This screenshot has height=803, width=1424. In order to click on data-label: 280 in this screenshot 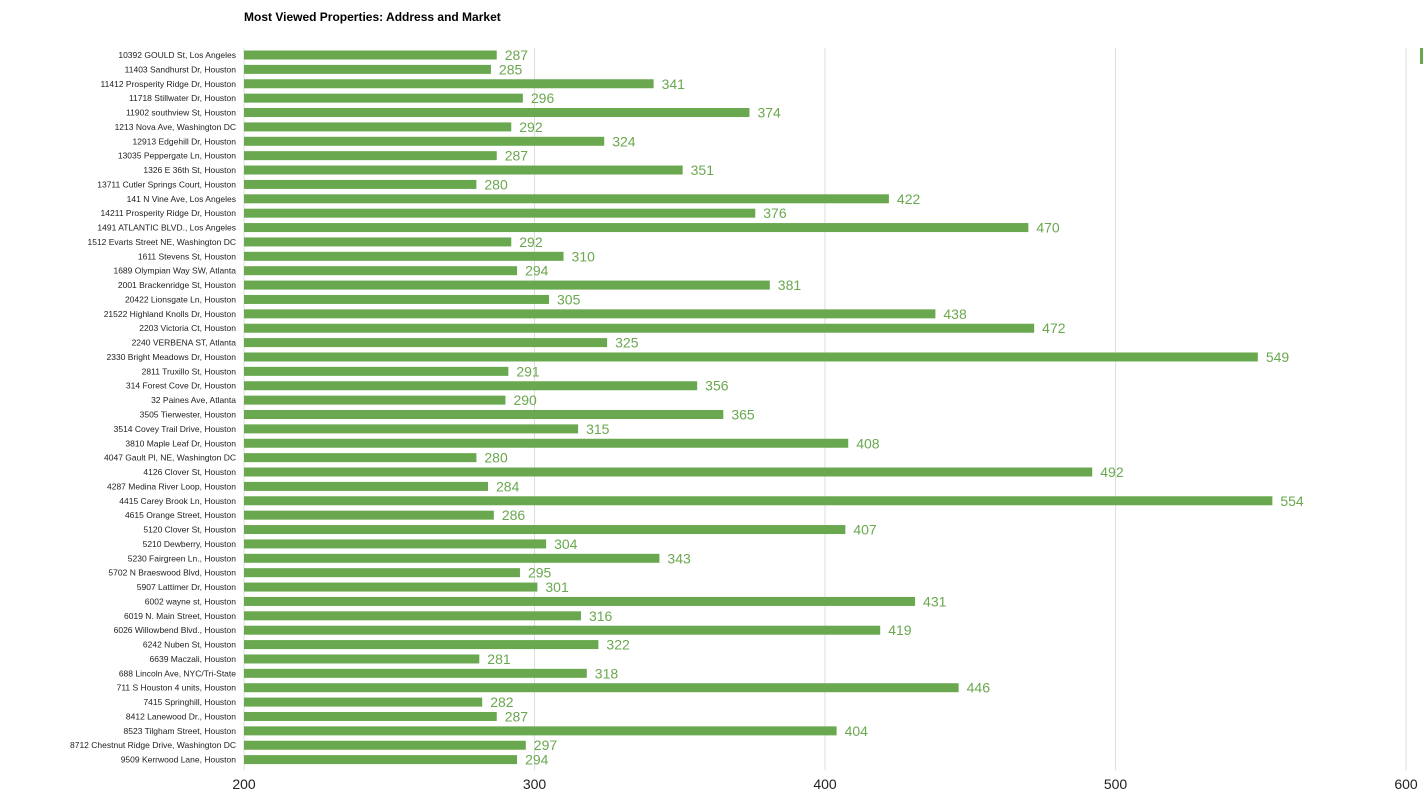, I will do `click(496, 184)`.